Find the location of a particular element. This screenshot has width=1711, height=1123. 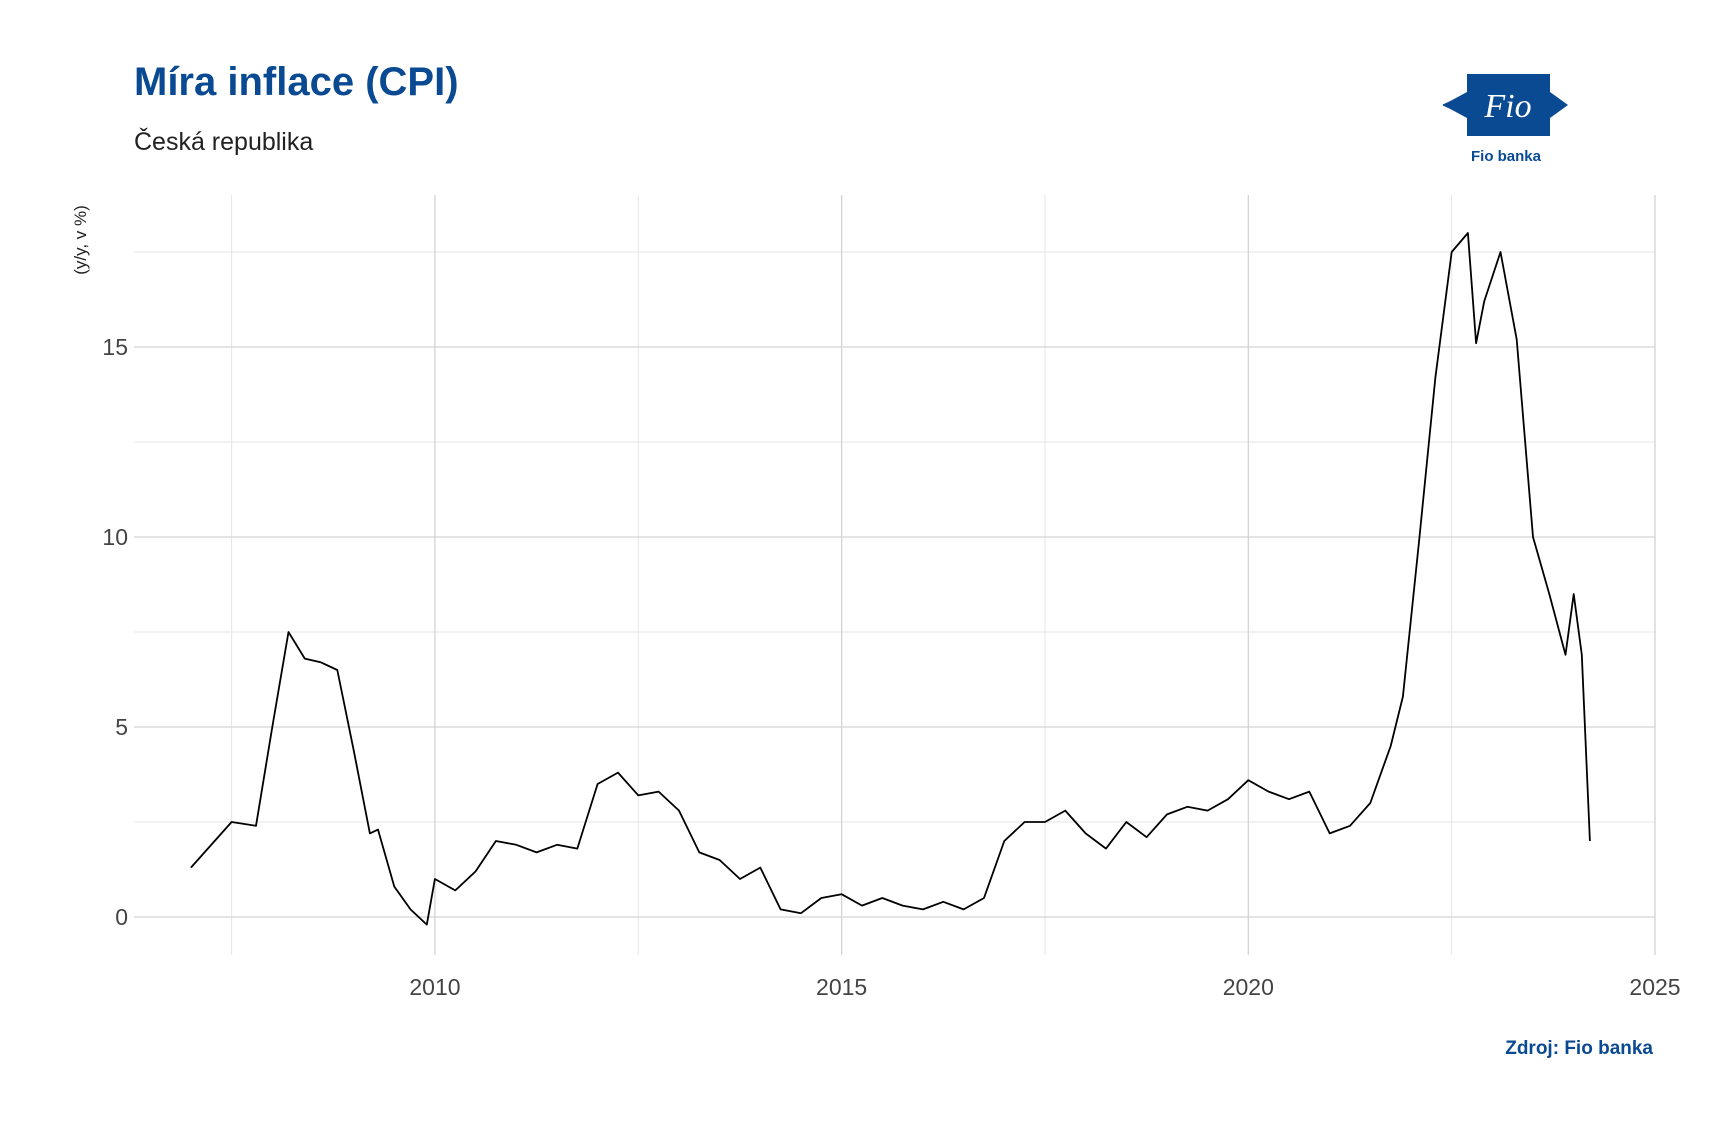

y-tick-label: 10 is located at coordinates (115, 537).